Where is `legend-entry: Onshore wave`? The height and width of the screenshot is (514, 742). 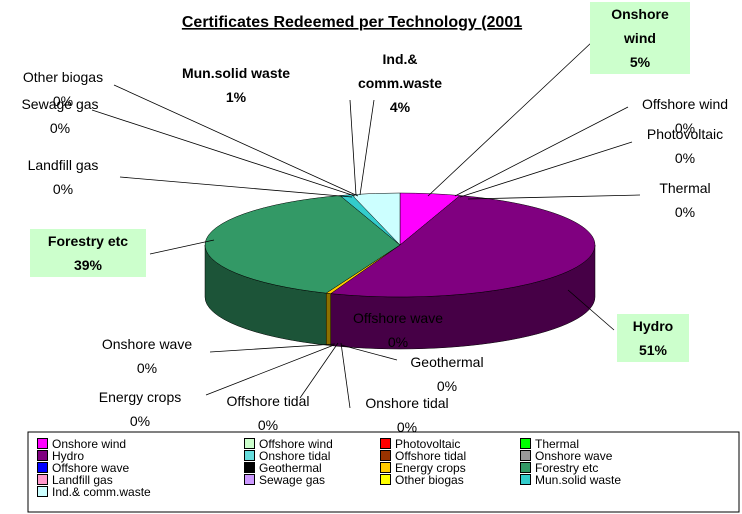
legend-entry: Onshore wave is located at coordinates (566, 456).